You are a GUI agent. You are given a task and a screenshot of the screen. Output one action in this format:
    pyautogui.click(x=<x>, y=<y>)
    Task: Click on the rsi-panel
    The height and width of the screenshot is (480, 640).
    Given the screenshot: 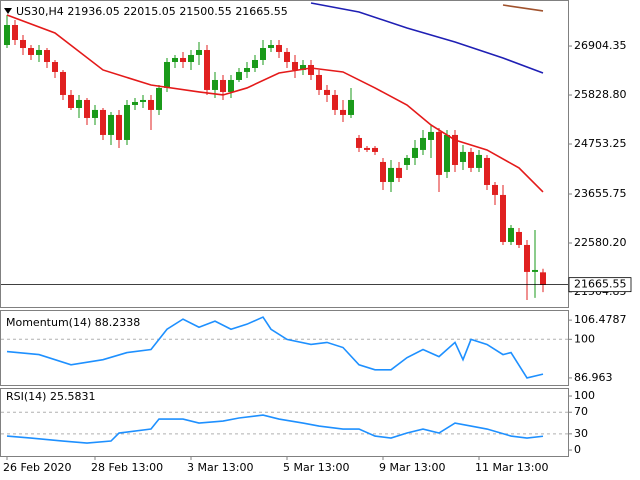 What is the action you would take?
    pyautogui.click(x=284, y=422)
    